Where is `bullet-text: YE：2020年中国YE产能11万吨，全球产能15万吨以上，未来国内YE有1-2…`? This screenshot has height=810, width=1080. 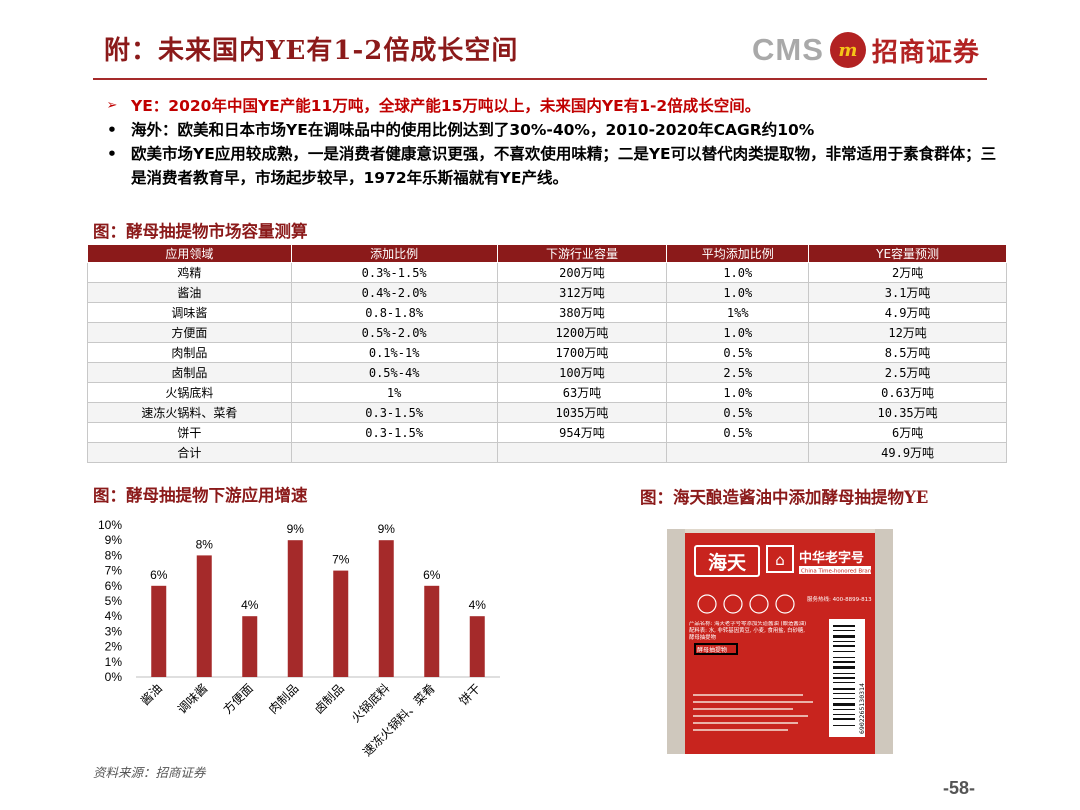 bullet-text: YE：2020年中国YE产能11万吨，全球产能15万吨以上，未来国内YE有1-2… is located at coordinates (446, 106).